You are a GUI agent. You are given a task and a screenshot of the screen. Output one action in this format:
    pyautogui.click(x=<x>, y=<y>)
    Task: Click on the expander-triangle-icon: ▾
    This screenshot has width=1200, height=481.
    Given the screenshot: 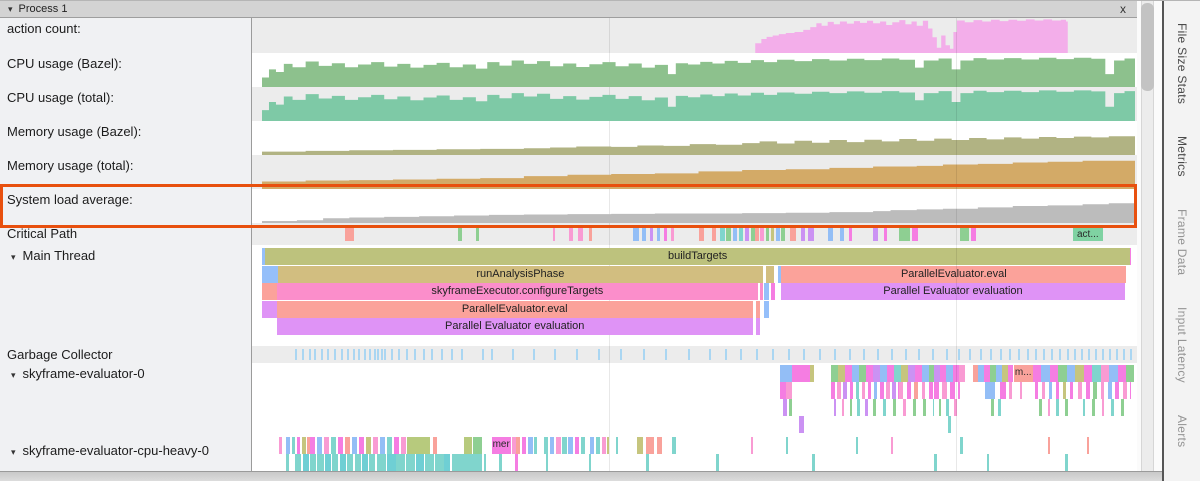 What is the action you would take?
    pyautogui.click(x=13, y=257)
    